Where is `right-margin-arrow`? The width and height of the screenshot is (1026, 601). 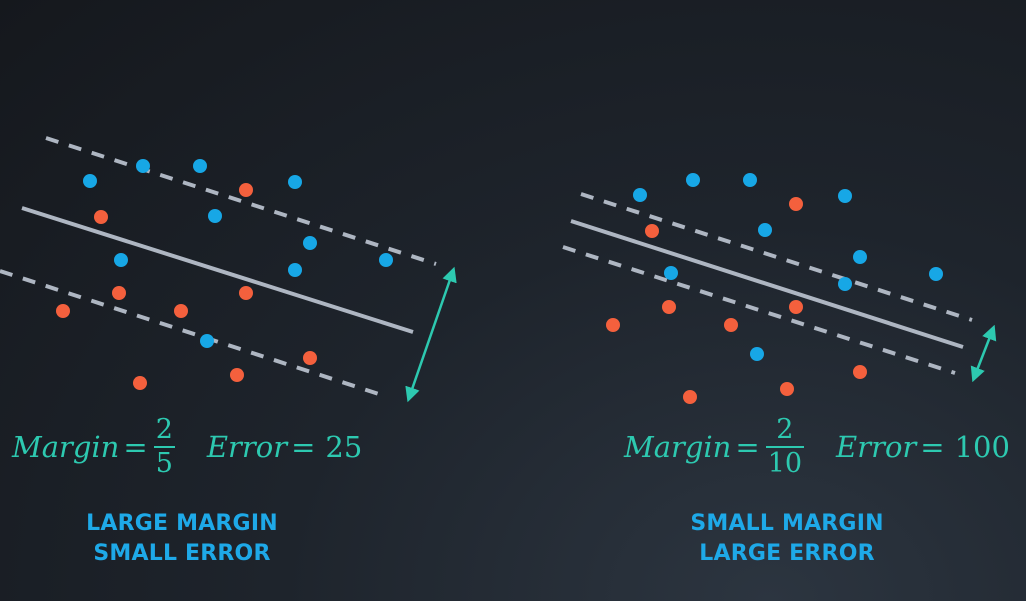 right-margin-arrow is located at coordinates (983, 353).